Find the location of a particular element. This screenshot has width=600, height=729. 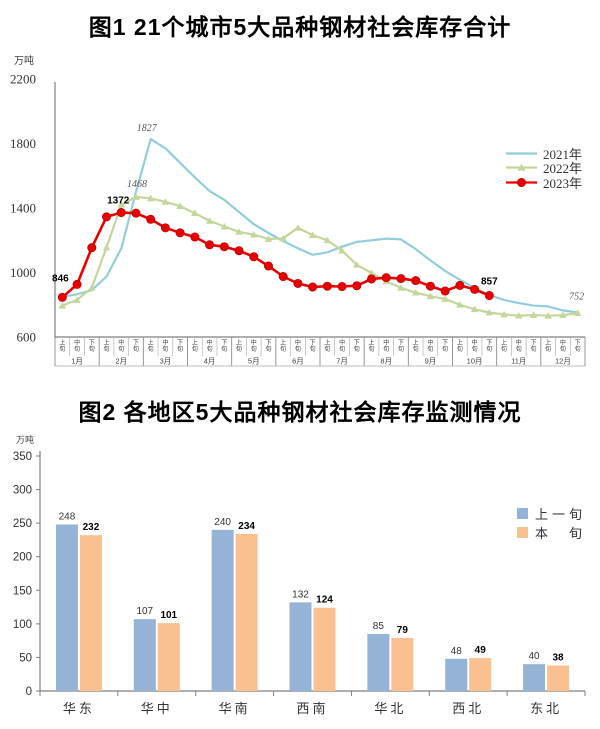

chart1-ytick-label: 1800 is located at coordinates (23, 143).